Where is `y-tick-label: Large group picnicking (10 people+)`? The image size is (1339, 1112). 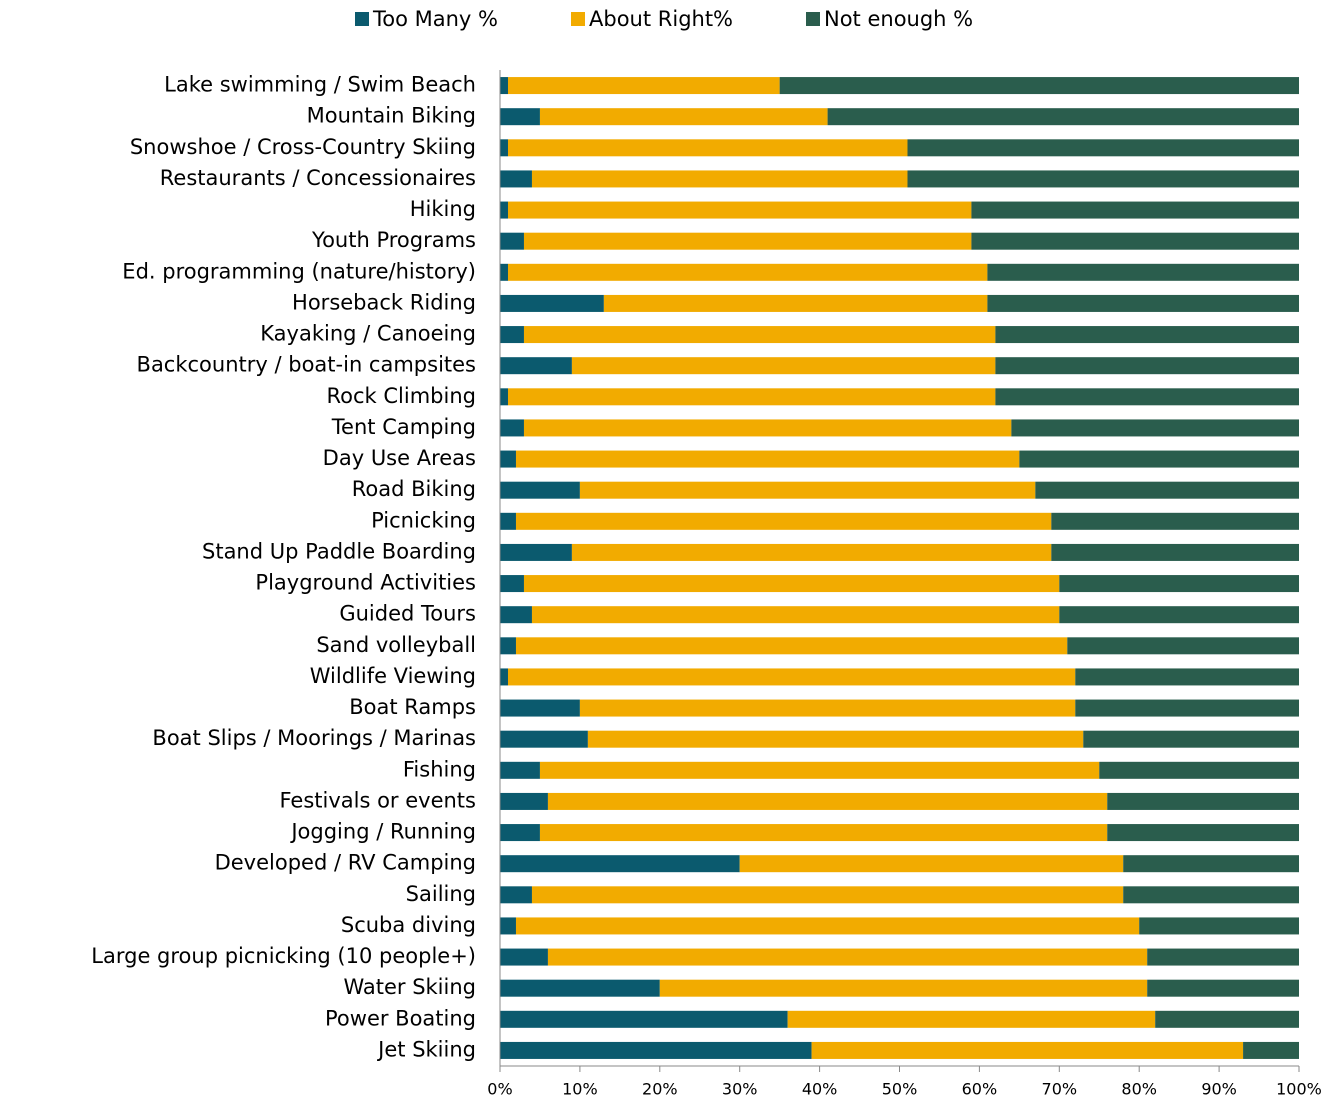
y-tick-label: Large group picnicking (10 people+) is located at coordinates (283, 956).